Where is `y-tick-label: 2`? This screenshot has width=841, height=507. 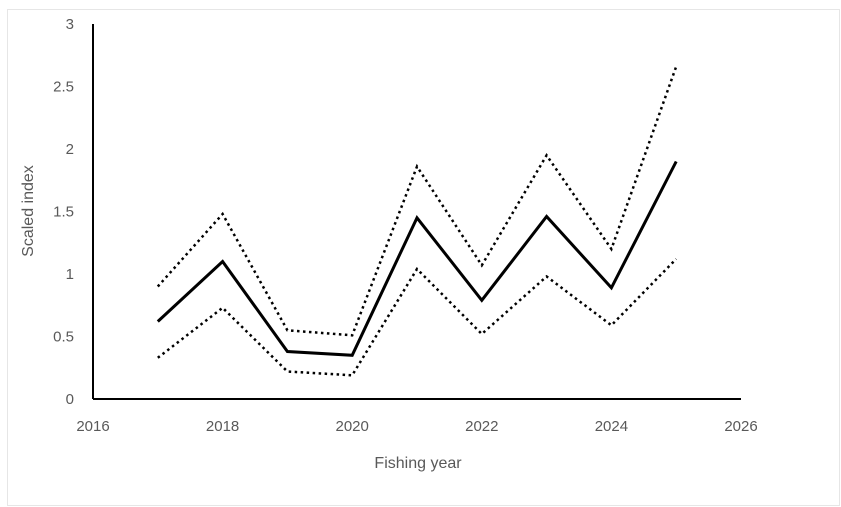 y-tick-label: 2 is located at coordinates (70, 149).